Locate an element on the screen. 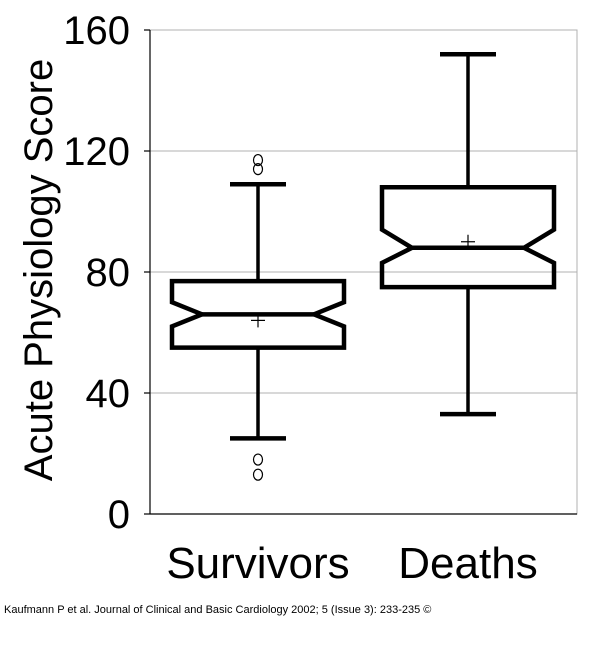 This screenshot has height=661, width=589. y-axis-label: Acute Physiology Score is located at coordinates (39, 270).